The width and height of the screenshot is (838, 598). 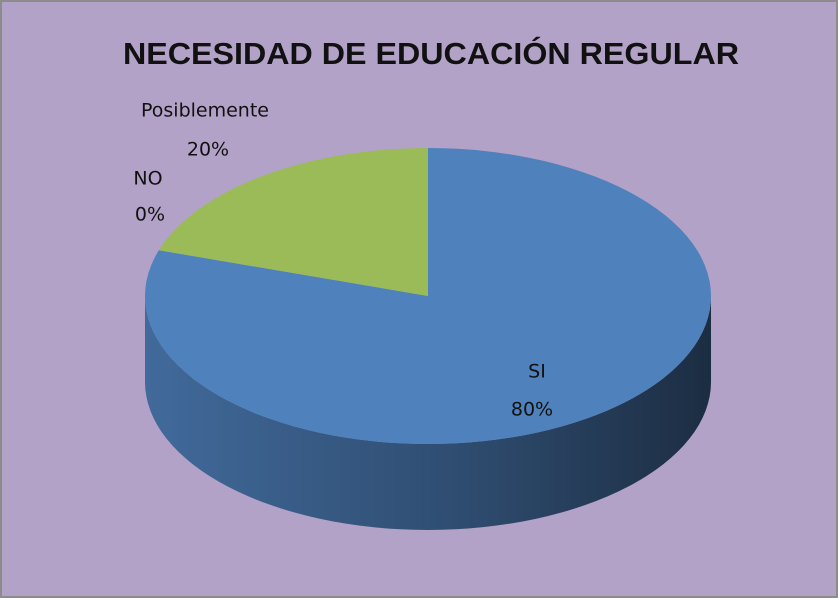 What do you see at coordinates (532, 410) in the screenshot?
I see `slice-value-label: 80%` at bounding box center [532, 410].